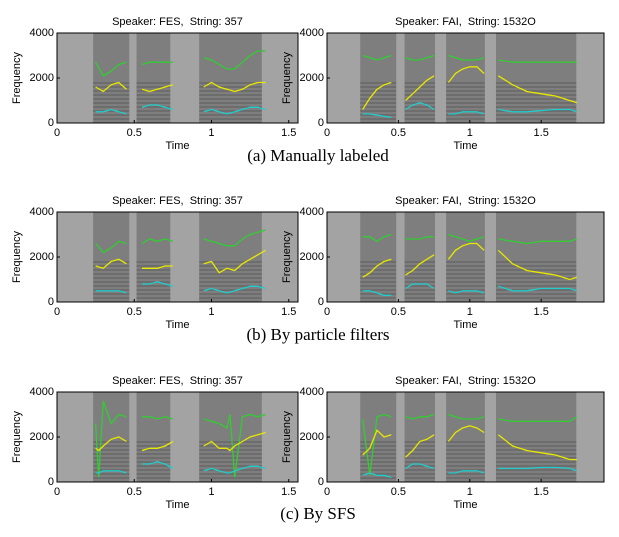 This screenshot has width=619, height=537. Describe the element at coordinates (318, 155) in the screenshot. I see `caption: (a) Manually labeled` at that location.